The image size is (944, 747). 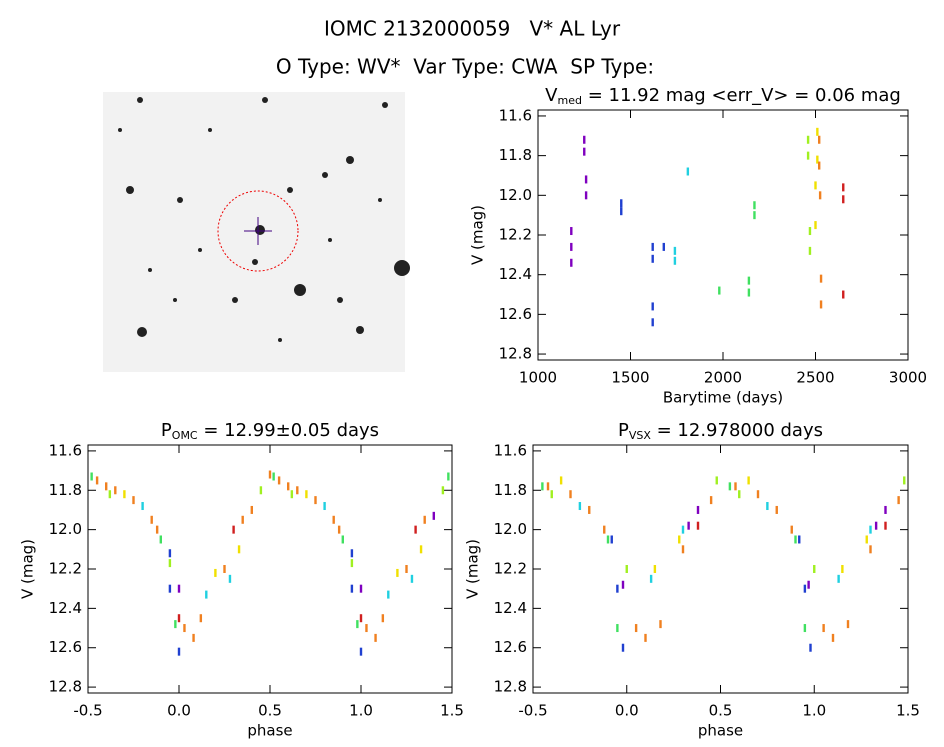 I want to click on chart-title: PVSX = 12.978000 days, so click(x=720, y=431).